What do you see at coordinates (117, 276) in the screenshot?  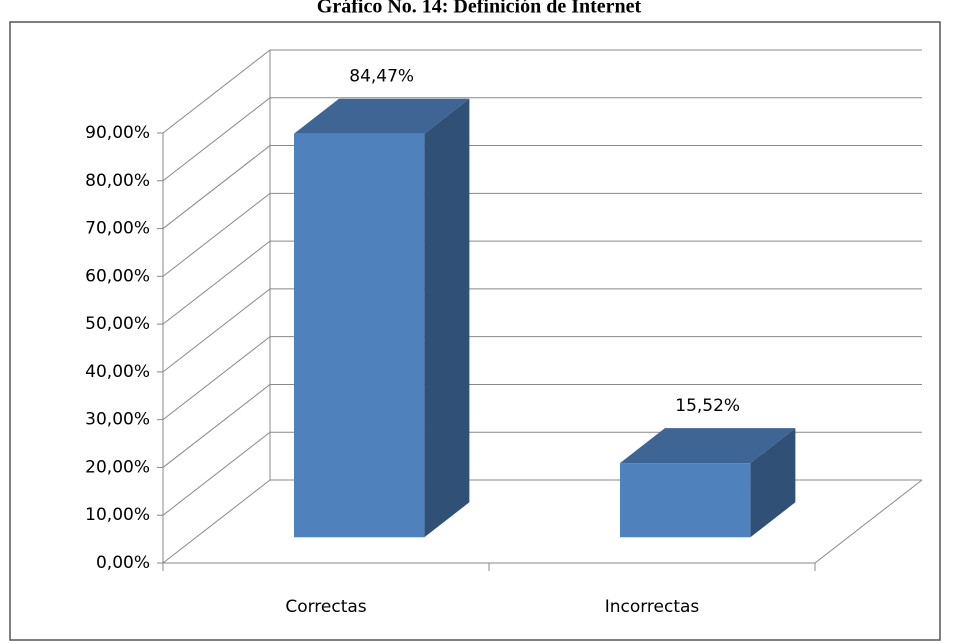 I see `y-tick-label: 60,00%` at bounding box center [117, 276].